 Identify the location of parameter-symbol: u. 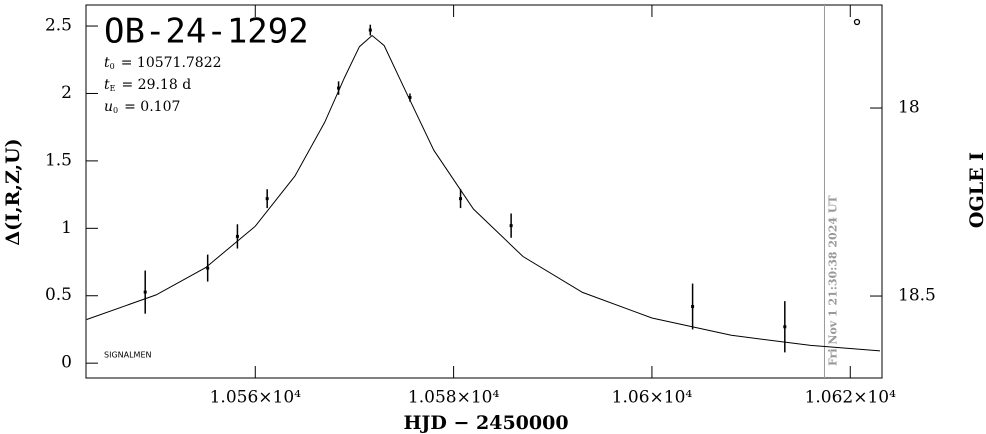
(108, 107).